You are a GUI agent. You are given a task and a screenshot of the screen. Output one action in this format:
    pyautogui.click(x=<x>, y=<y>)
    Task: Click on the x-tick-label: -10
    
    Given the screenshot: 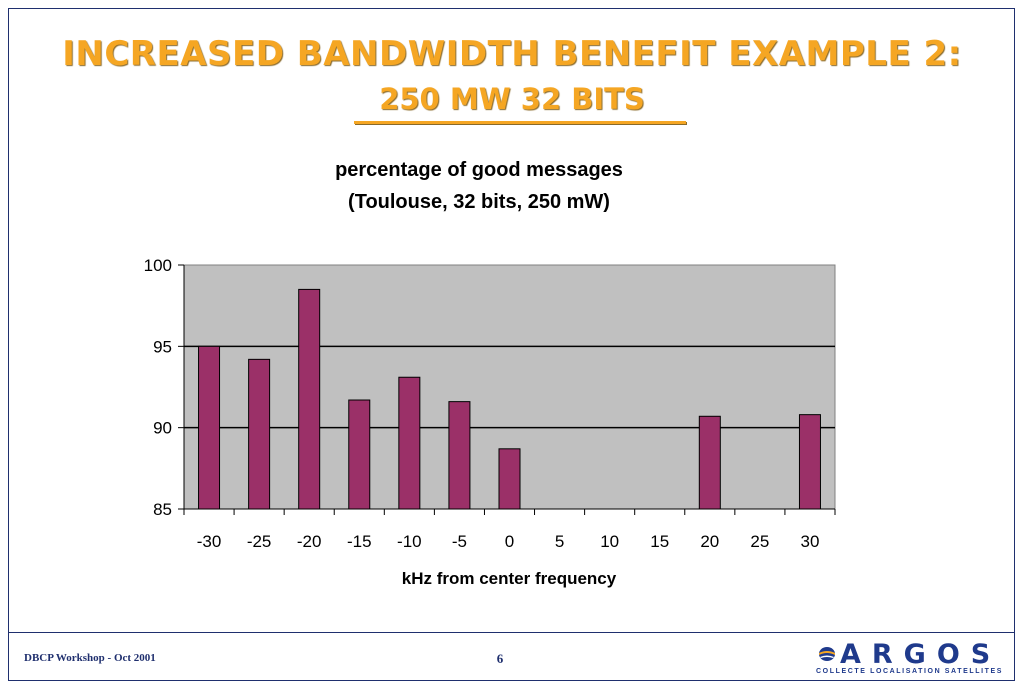 What is the action you would take?
    pyautogui.click(x=409, y=541)
    